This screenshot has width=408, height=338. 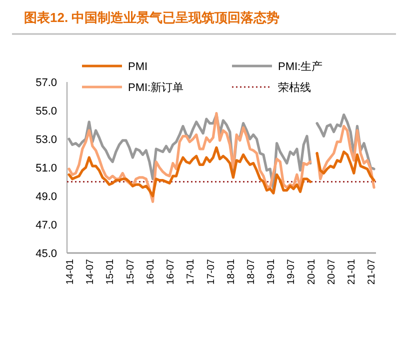 What do you see at coordinates (251, 271) in the screenshot?
I see `x-tick-label: 18-07` at bounding box center [251, 271].